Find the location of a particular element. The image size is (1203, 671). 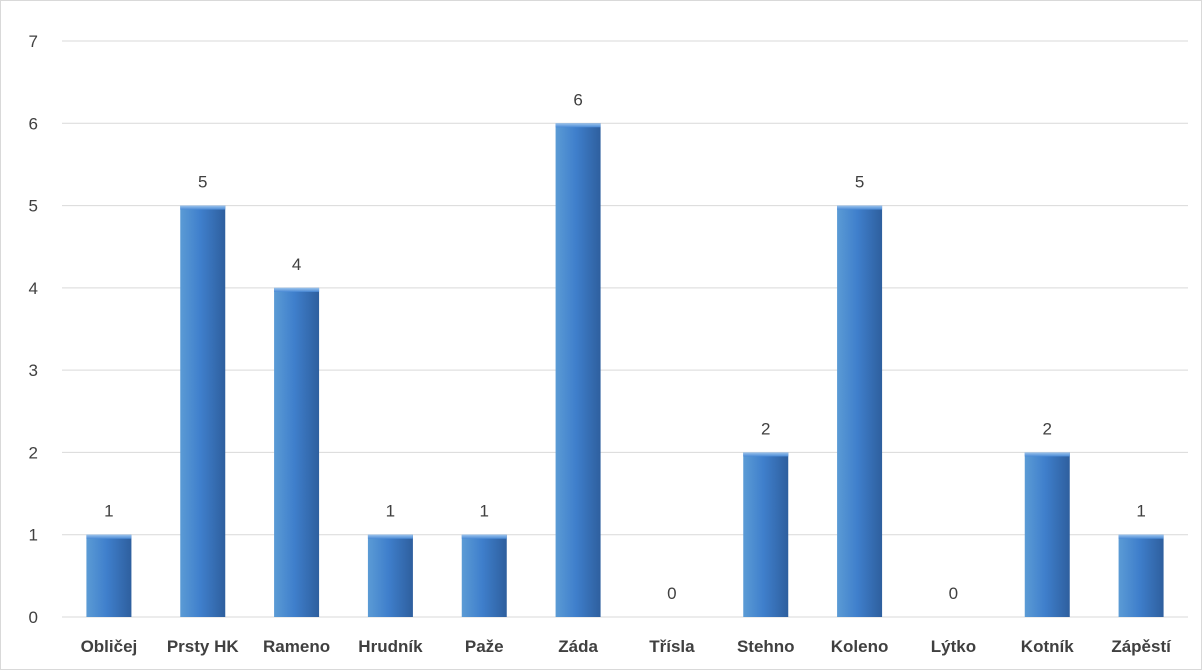

category-label: Stehno is located at coordinates (766, 646).